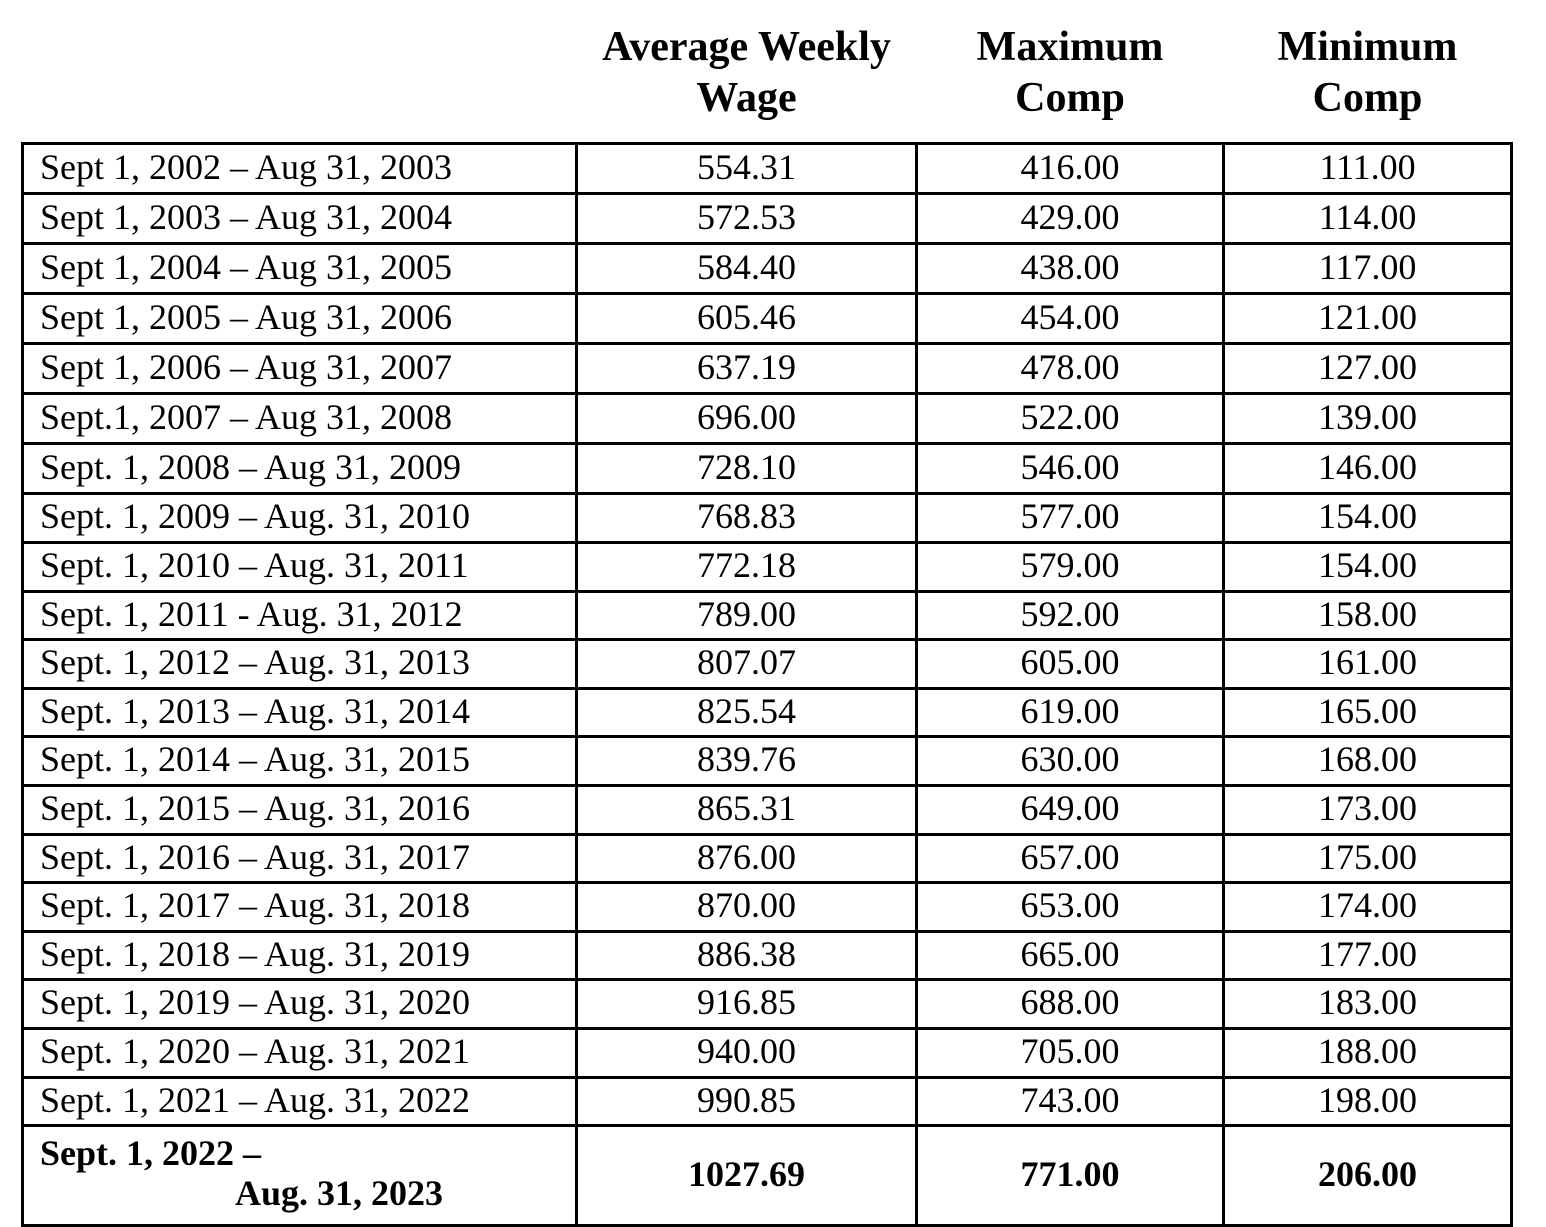  Describe the element at coordinates (300, 79) in the screenshot. I see `header-empty-cell` at that location.